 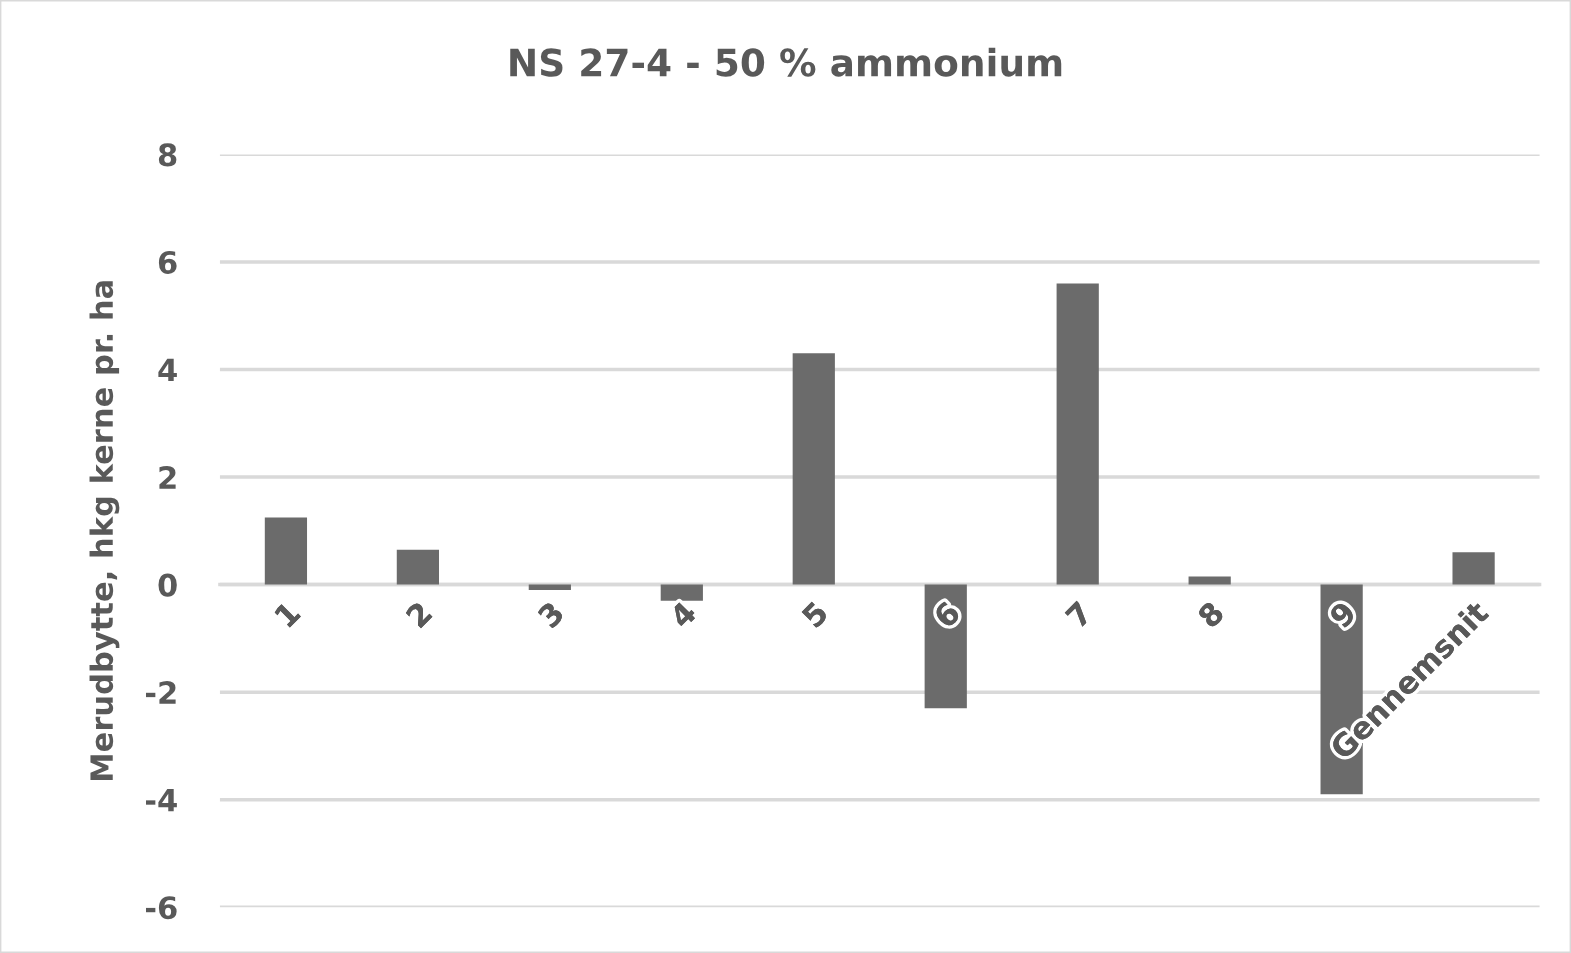 I want to click on x-tick-label: 2, so click(x=418, y=614).